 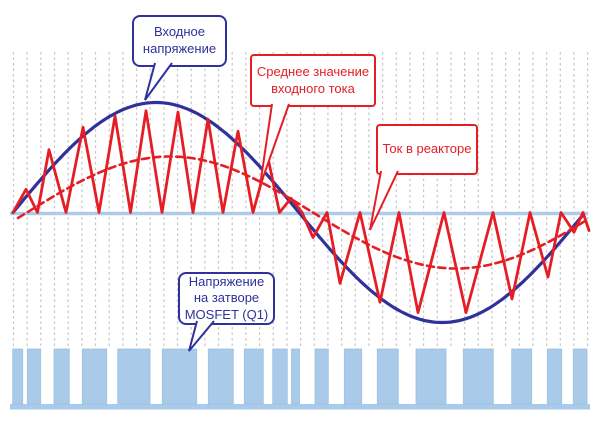 I want to click on callout-average-input-current-line1: Среднее значение, so click(x=313, y=71).